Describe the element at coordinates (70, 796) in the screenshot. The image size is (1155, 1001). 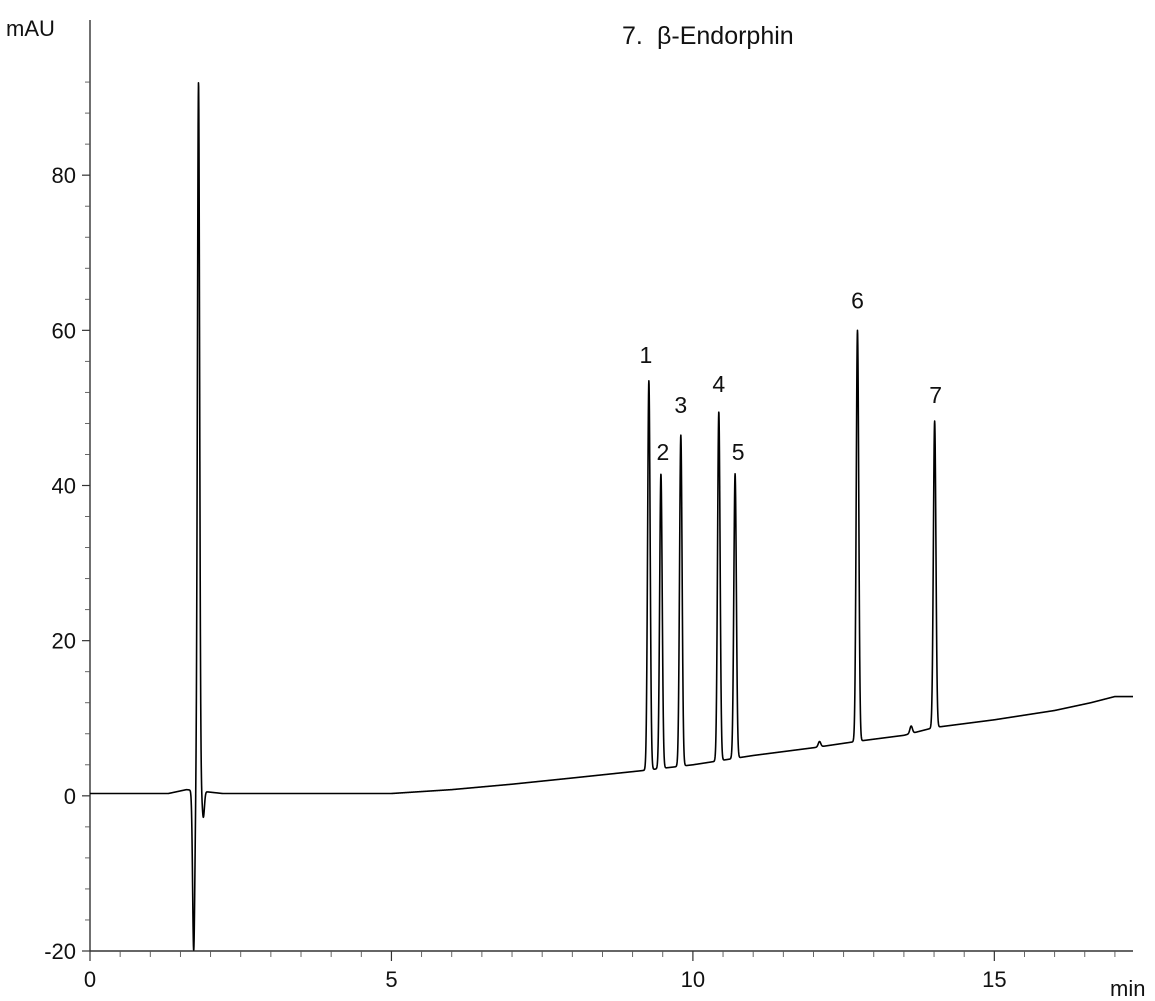
I see `y-tick-label: 0` at that location.